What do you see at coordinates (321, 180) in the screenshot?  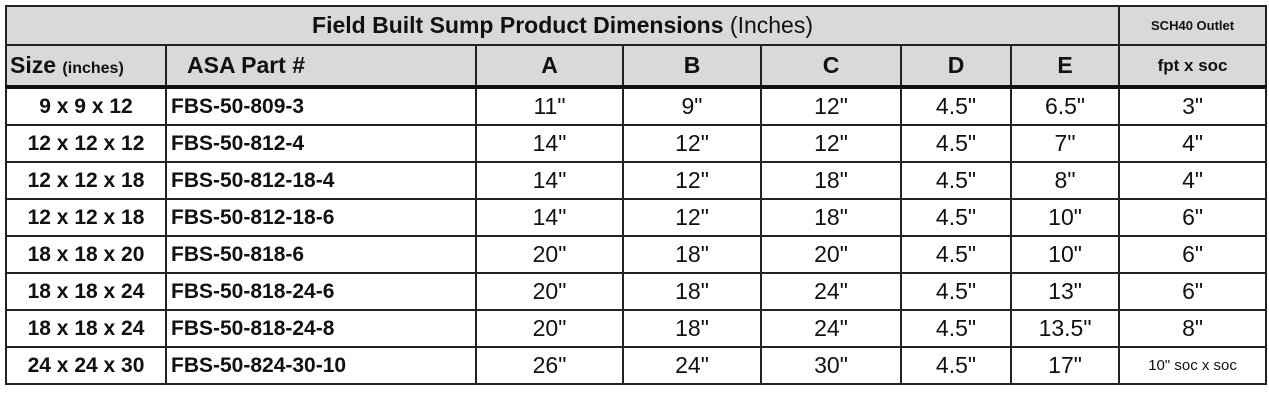 I see `part-cell: FBS-50-812-18-4` at bounding box center [321, 180].